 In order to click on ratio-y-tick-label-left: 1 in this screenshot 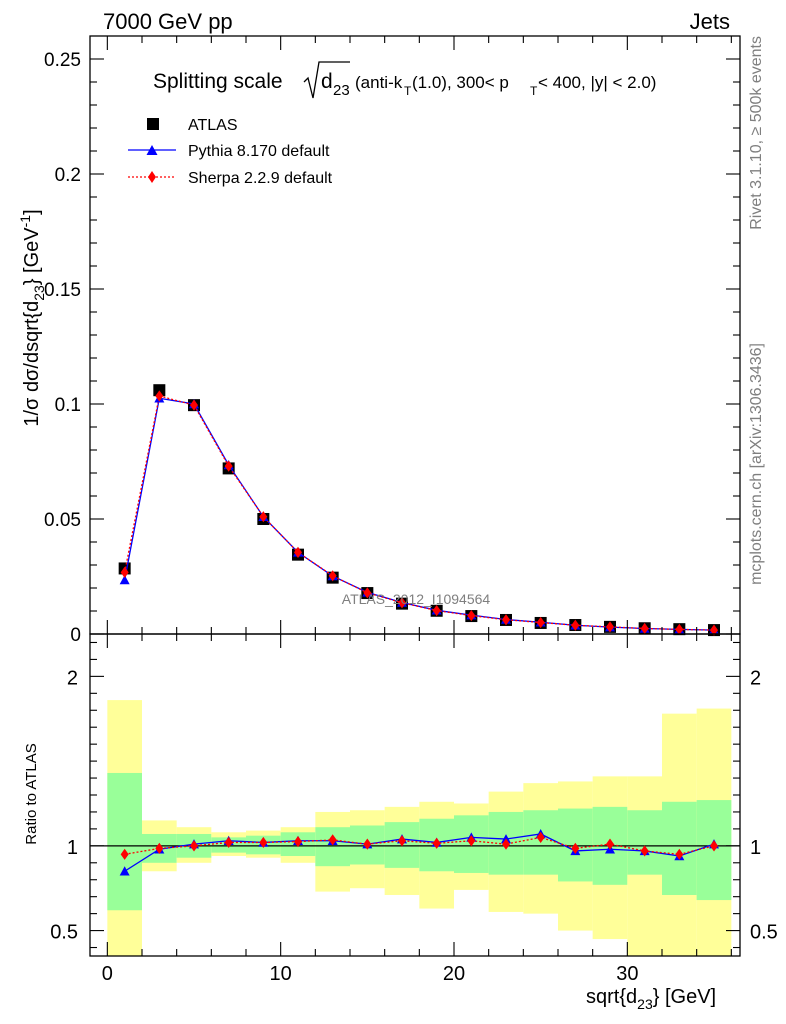, I will do `click(72, 848)`.